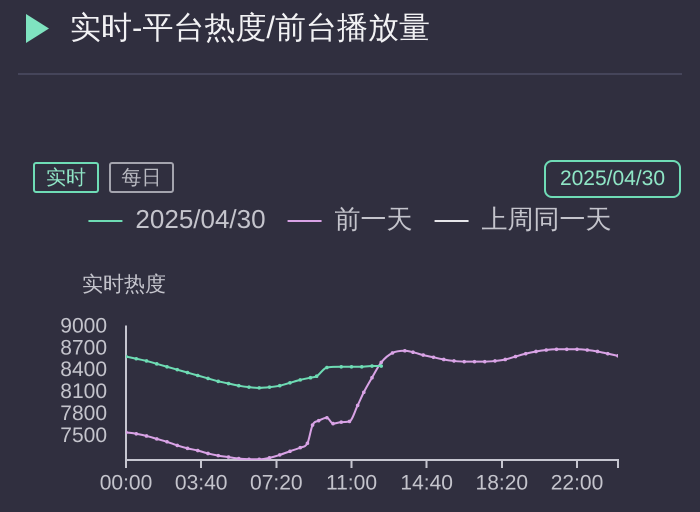 The image size is (700, 512). What do you see at coordinates (124, 285) in the screenshot?
I see `y-axis-title: 实时热度` at bounding box center [124, 285].